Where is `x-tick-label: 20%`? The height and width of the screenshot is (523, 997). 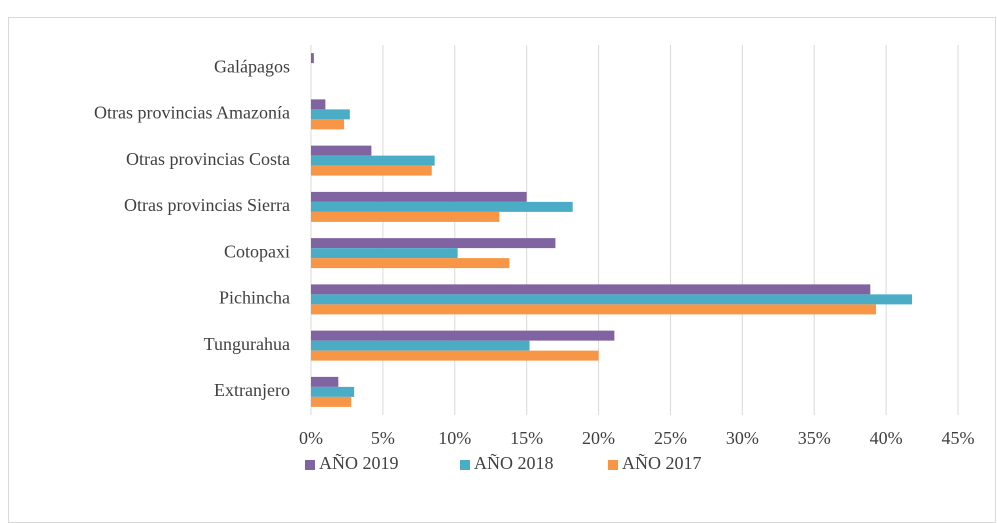 x-tick-label: 20% is located at coordinates (598, 438).